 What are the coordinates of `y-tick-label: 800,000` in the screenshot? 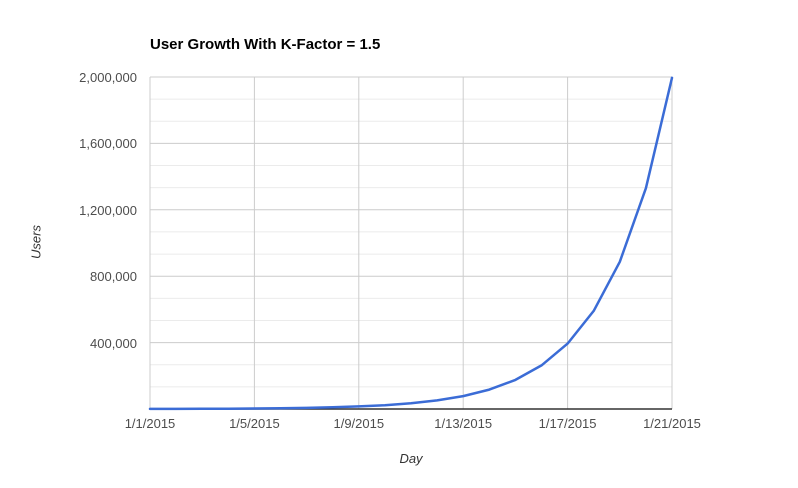 It's located at (113, 277).